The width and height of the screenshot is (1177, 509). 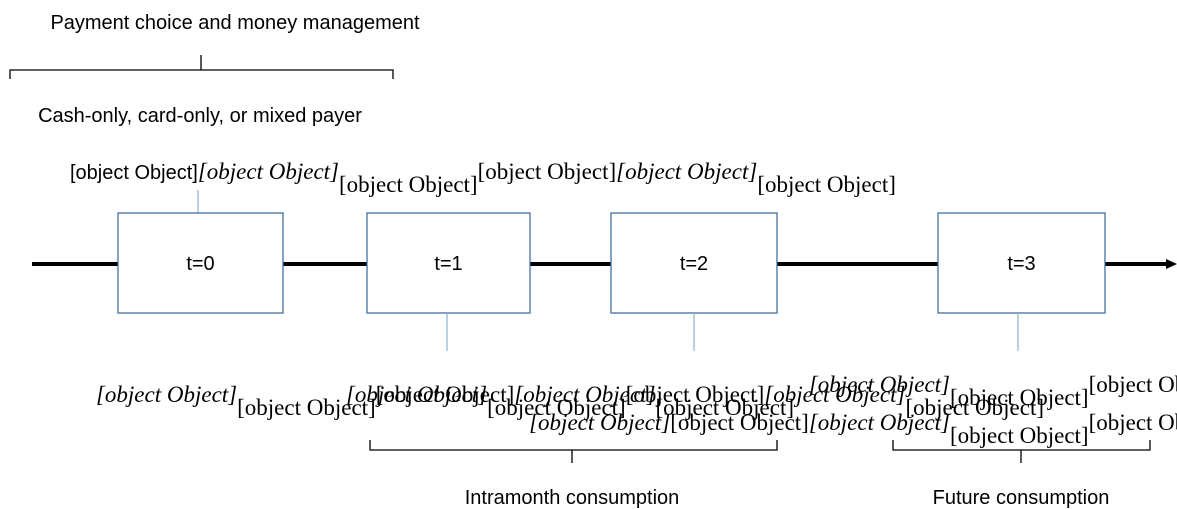 I want to click on time-label: t=2, so click(x=694, y=264).